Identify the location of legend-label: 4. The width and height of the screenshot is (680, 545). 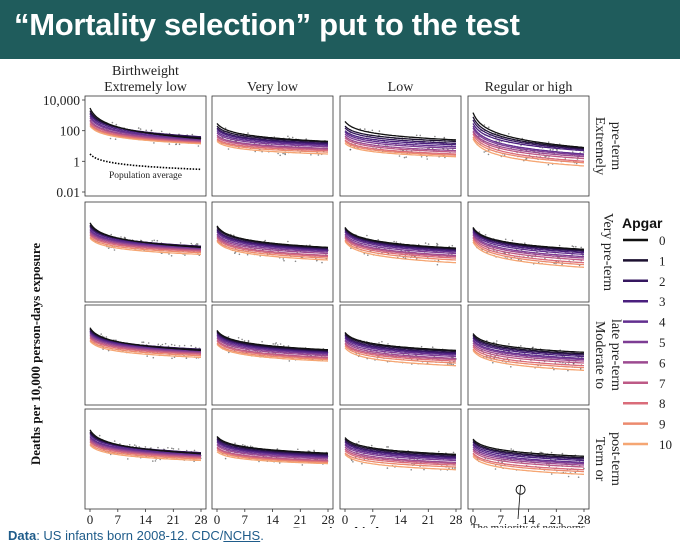
(662, 322).